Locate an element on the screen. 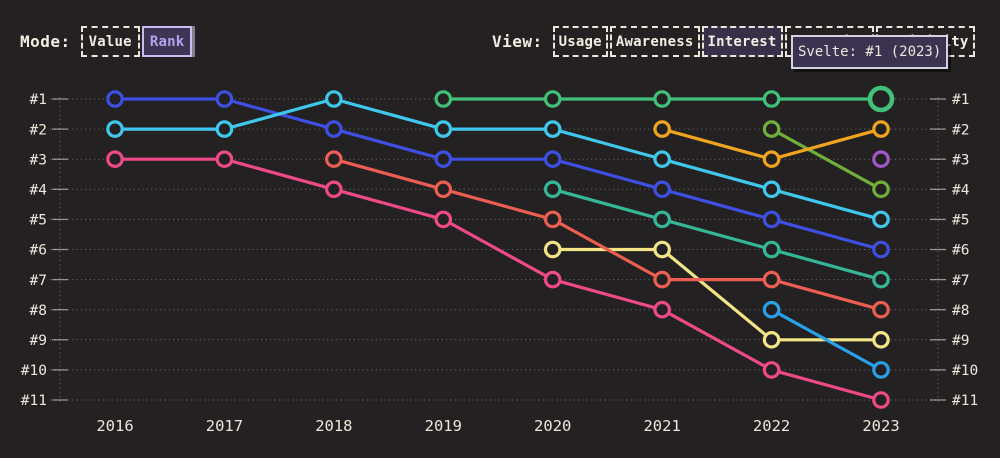  rank-label-left: #2 is located at coordinates (38, 130).